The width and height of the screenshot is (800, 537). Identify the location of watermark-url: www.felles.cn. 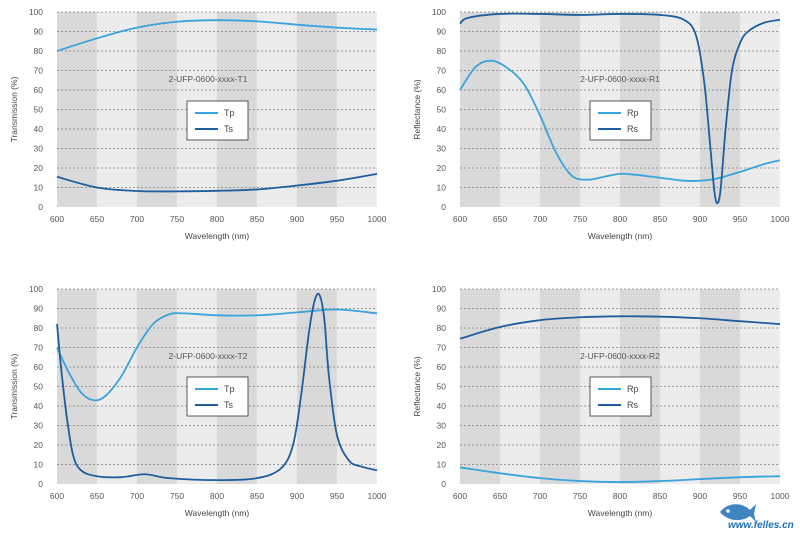
(761, 525).